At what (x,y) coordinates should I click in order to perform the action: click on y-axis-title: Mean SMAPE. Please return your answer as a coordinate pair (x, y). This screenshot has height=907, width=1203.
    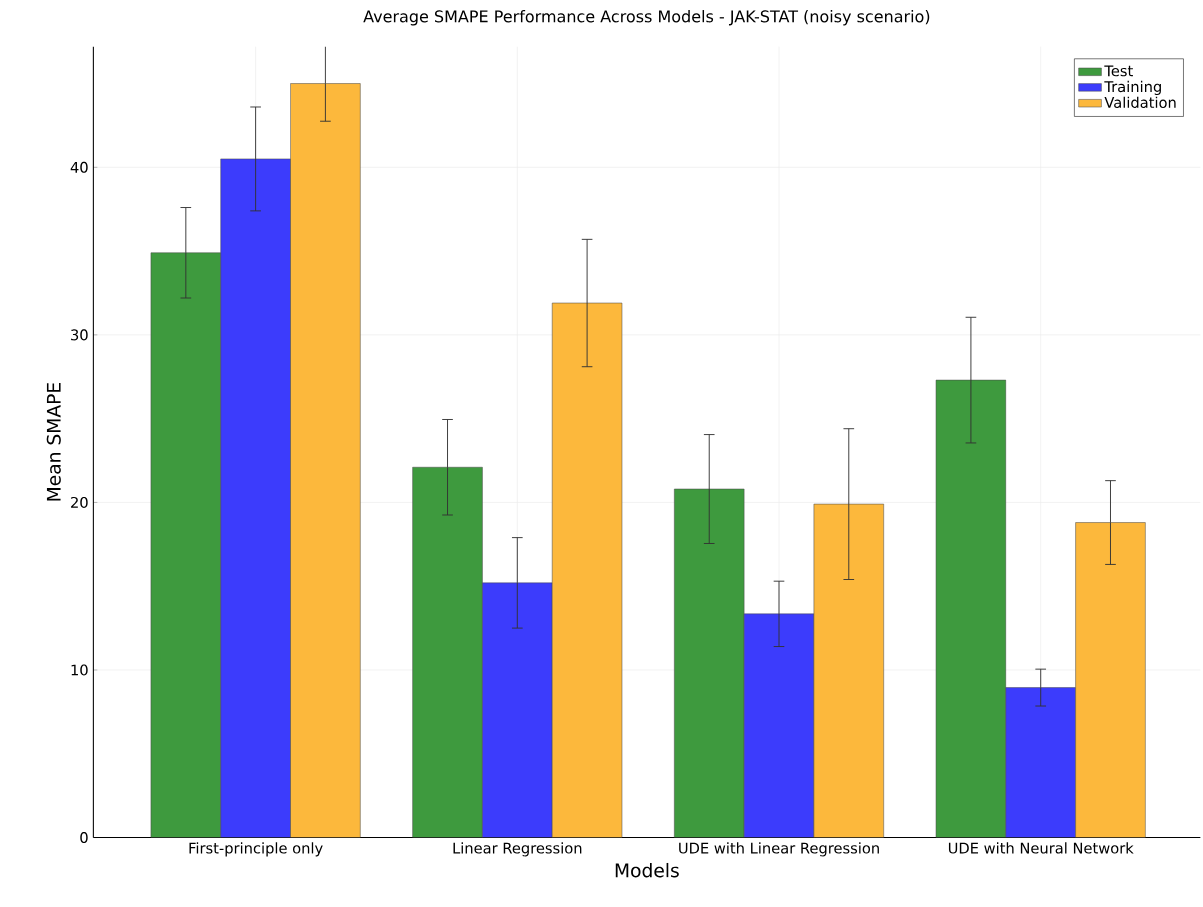
    Looking at the image, I should click on (53, 442).